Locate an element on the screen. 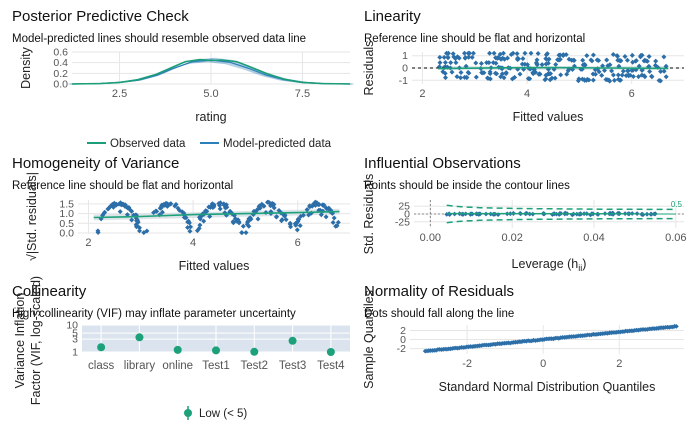  y-tick-label: 0.2 is located at coordinates (60, 74).